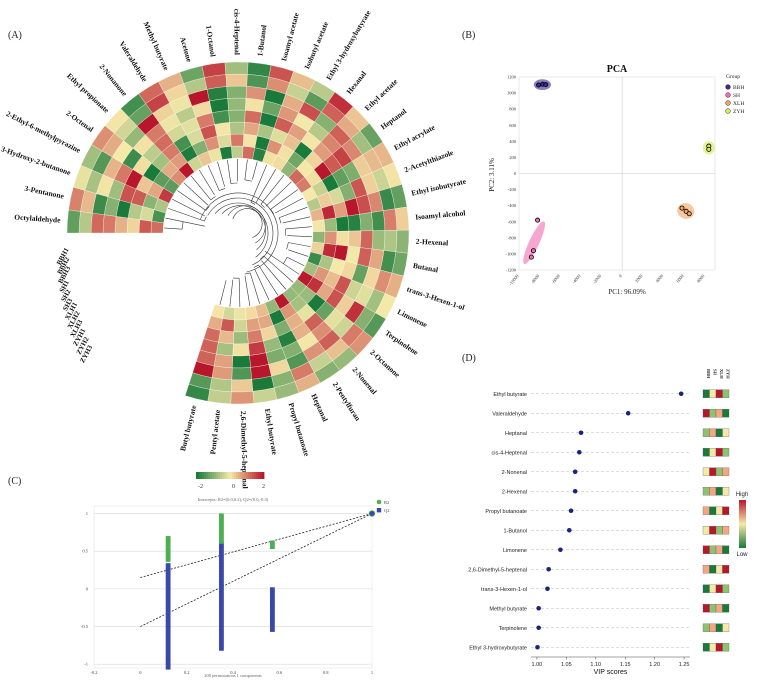  Describe the element at coordinates (515, 551) in the screenshot. I see `vip-category-label: Limonene` at that location.